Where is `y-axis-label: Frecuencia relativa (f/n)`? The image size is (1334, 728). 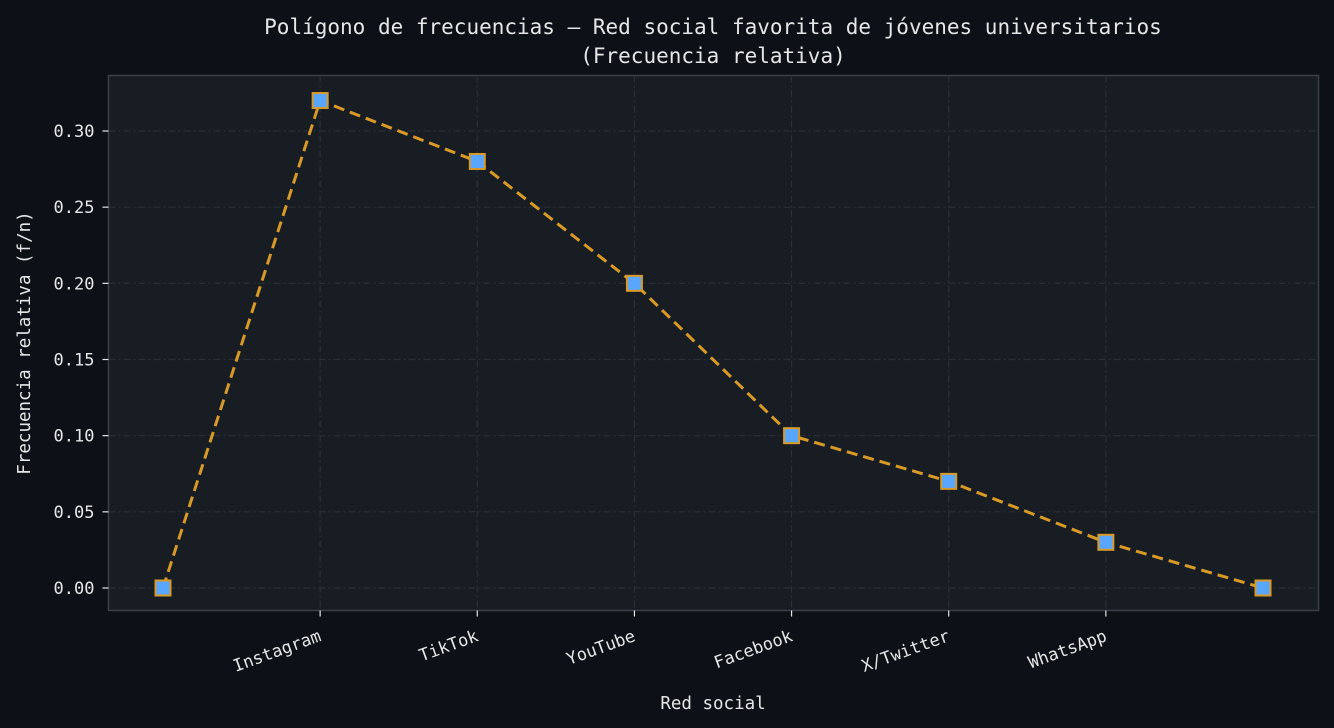 y-axis-label: Frecuencia relativa (f/n) is located at coordinates (25, 342).